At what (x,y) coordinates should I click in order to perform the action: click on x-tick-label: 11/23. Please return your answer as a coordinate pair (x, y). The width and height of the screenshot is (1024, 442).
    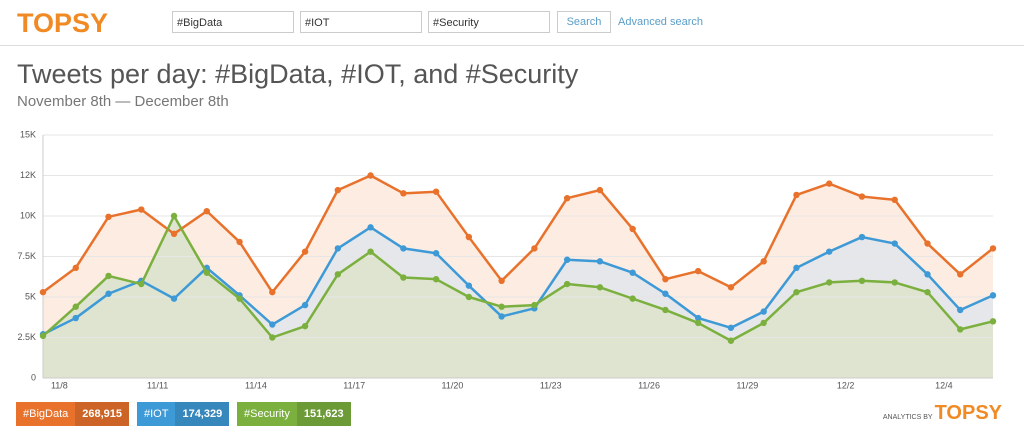
    Looking at the image, I should click on (551, 385).